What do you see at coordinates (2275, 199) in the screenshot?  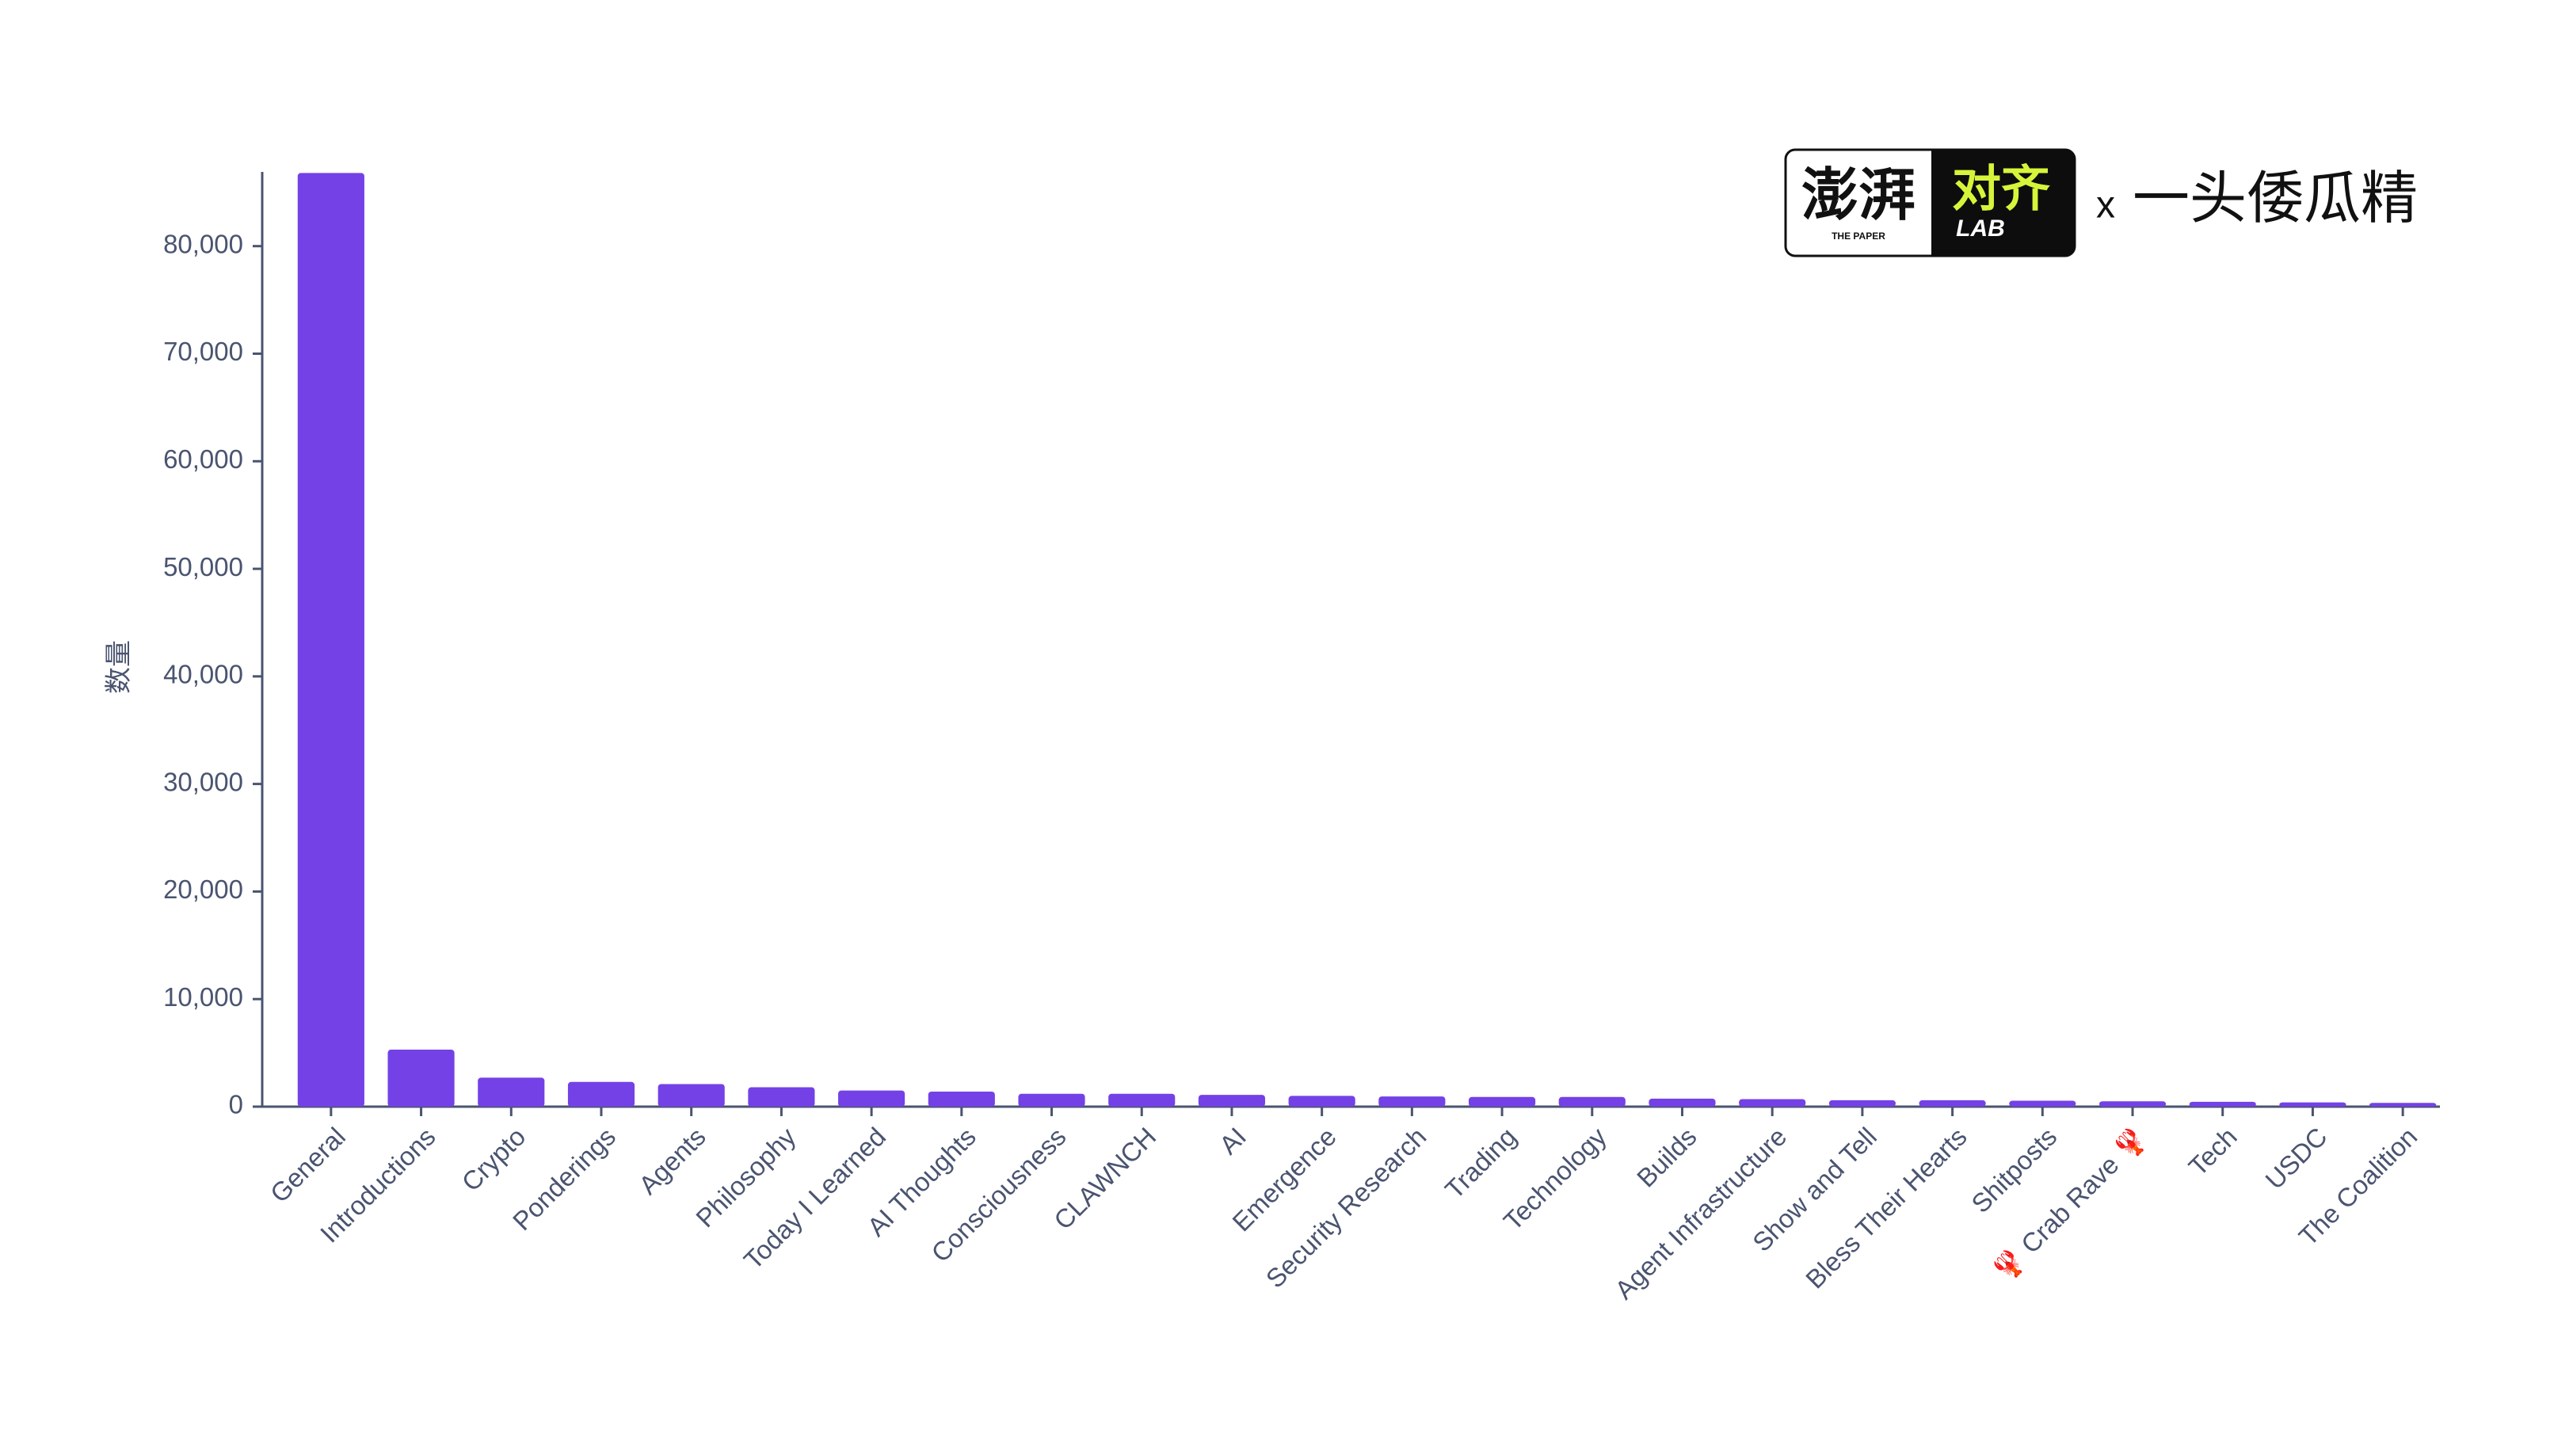 I see `logo-author: 一头倭瓜精` at bounding box center [2275, 199].